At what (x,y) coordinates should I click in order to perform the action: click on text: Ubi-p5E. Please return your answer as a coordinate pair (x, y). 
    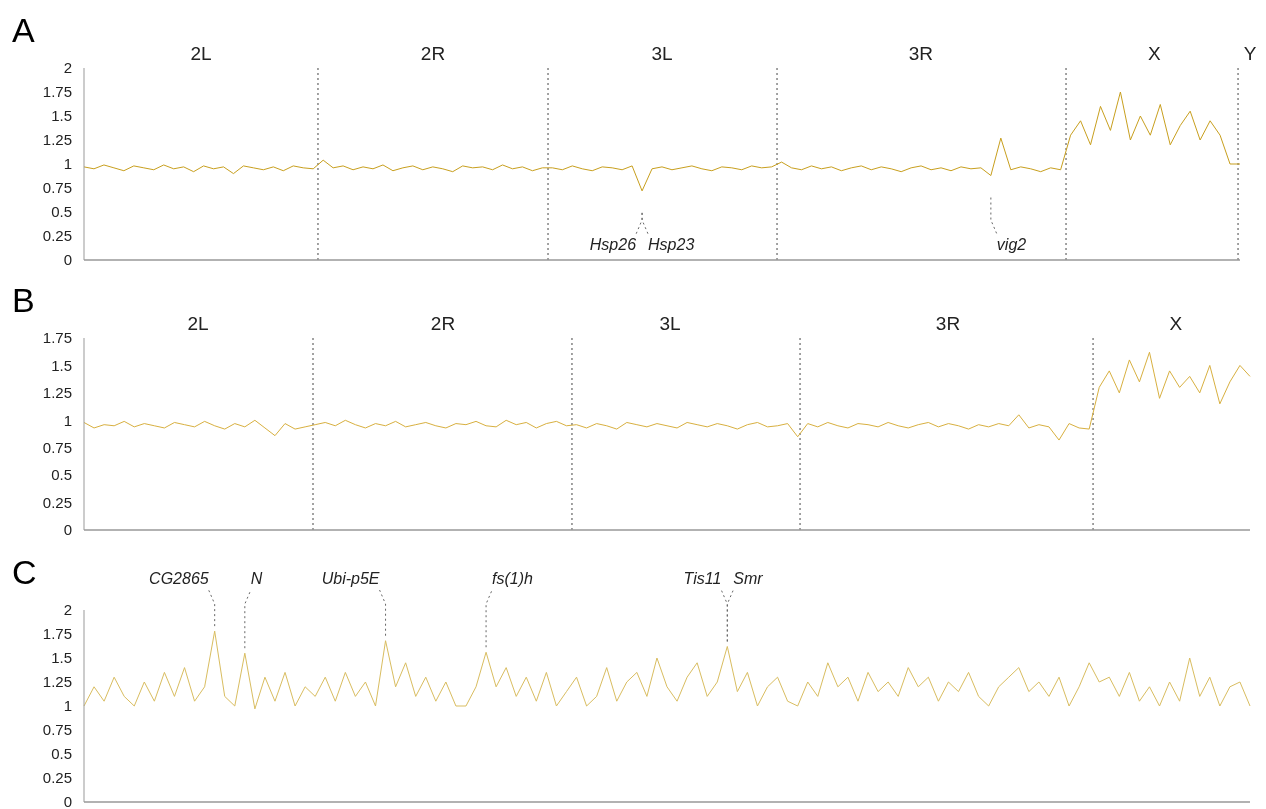
    Looking at the image, I should click on (350, 578).